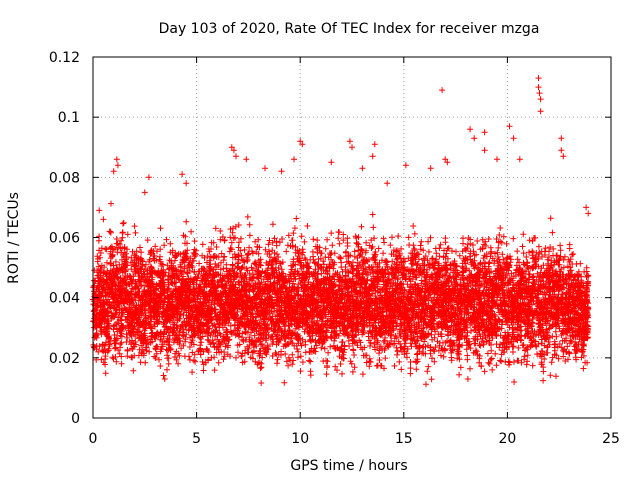 The image size is (640, 480). Describe the element at coordinates (93, 439) in the screenshot. I see `x-tick-label: 0` at that location.